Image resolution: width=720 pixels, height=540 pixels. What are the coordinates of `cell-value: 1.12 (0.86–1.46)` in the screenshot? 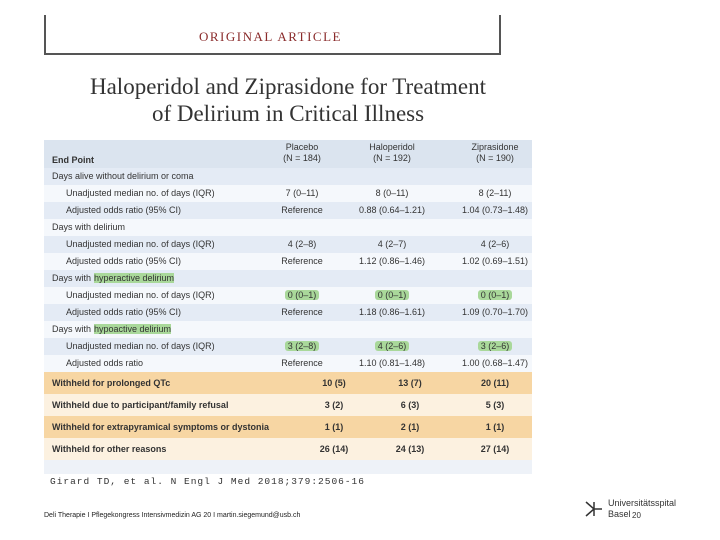 It's located at (392, 261).